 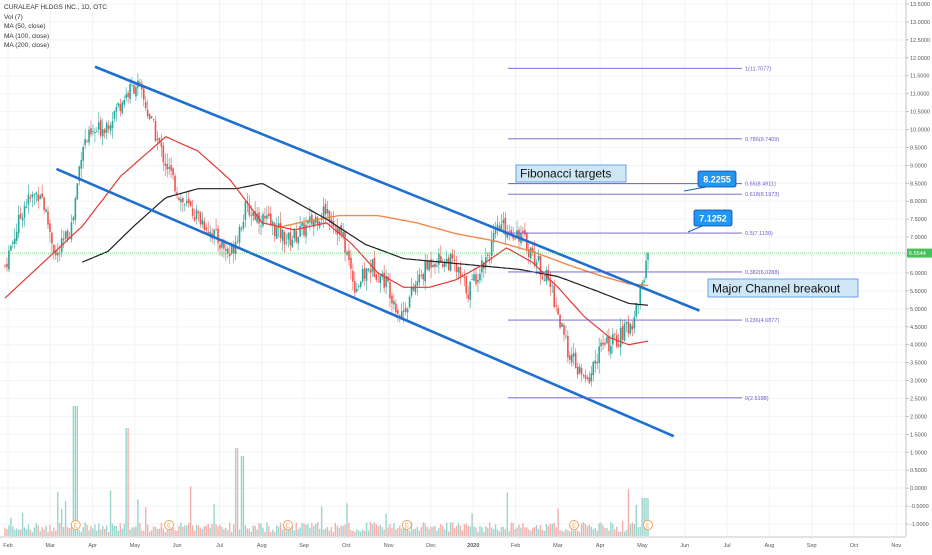 What do you see at coordinates (918, 489) in the screenshot?
I see `price-tick-label: 0.0000` at bounding box center [918, 489].